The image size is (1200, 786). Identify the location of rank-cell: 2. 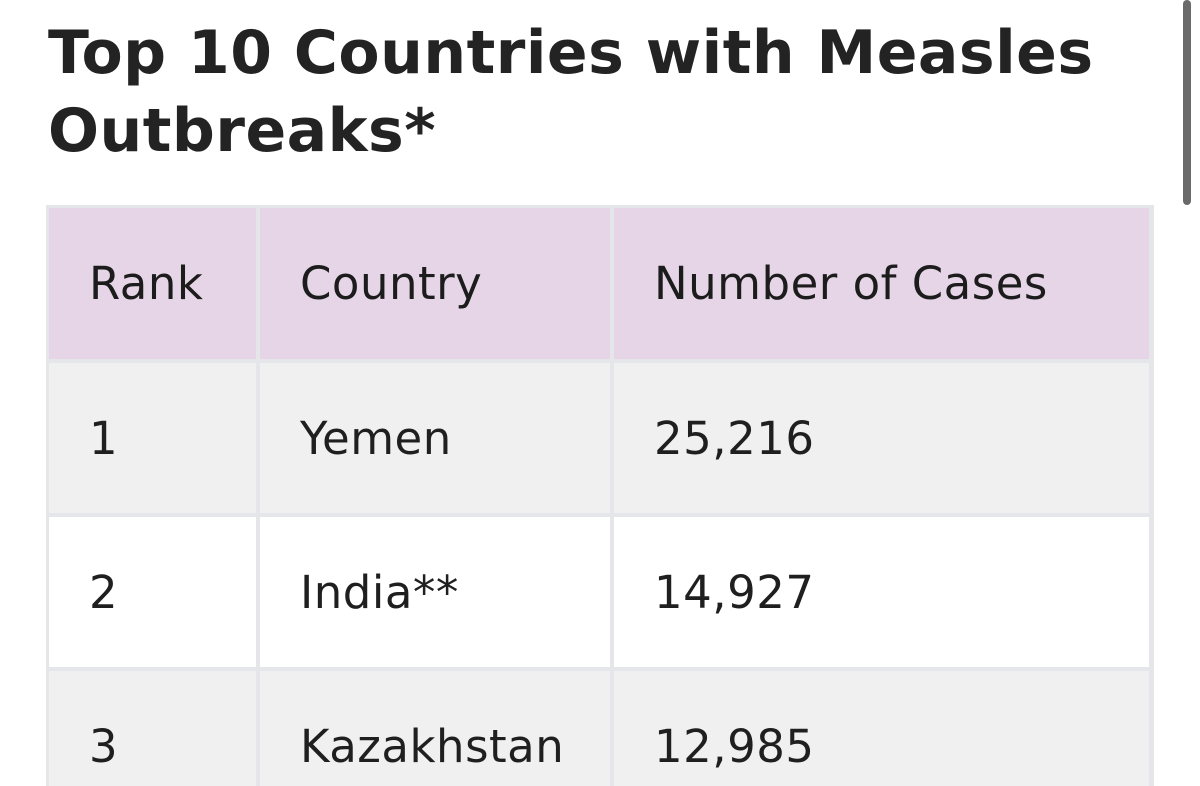
(152, 592).